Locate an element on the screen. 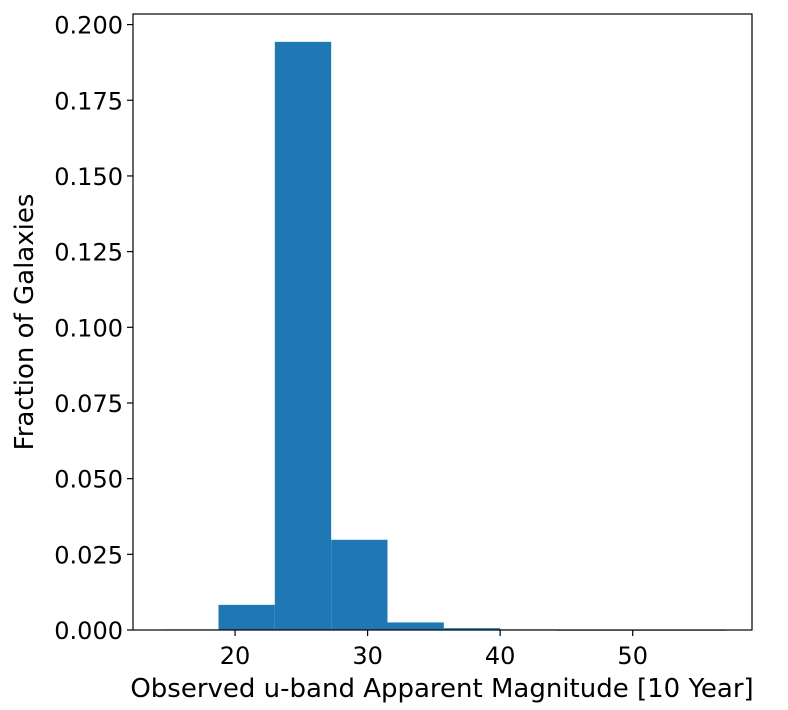 The width and height of the screenshot is (788, 710). y-tick-label: 0.150 is located at coordinates (88, 177).